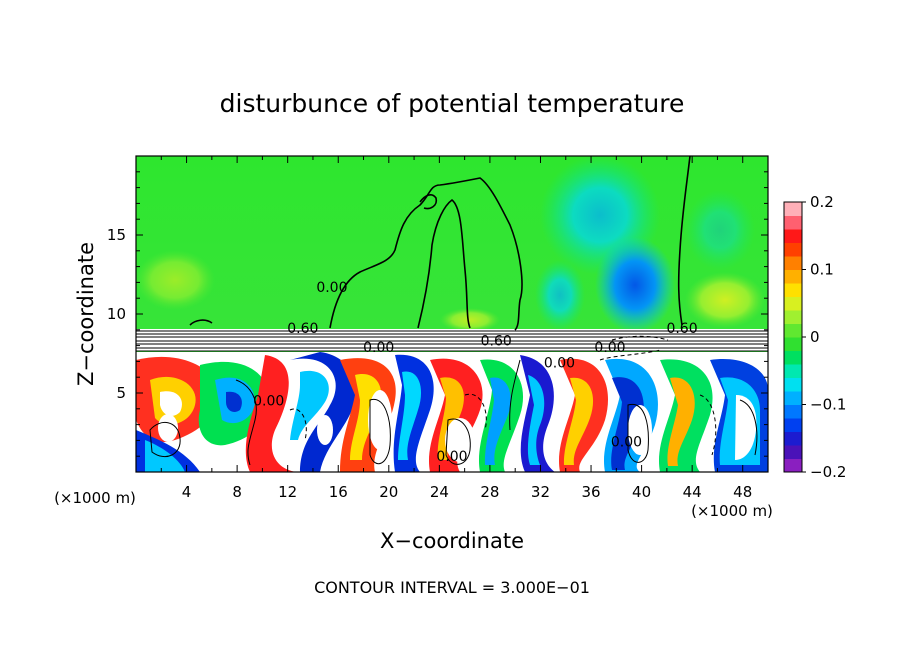  What do you see at coordinates (824, 337) in the screenshot?
I see `colorbar-ticks: 0.2 0.1 0 −0.1 −0.2` at bounding box center [824, 337].